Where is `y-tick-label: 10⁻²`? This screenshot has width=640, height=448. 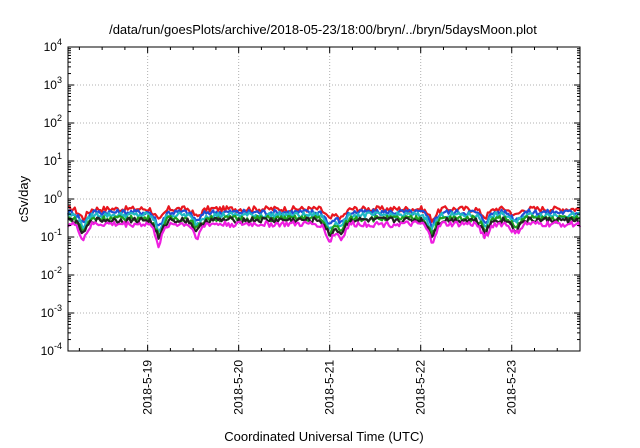
y-tick-label: 10⁻² is located at coordinates (51, 273).